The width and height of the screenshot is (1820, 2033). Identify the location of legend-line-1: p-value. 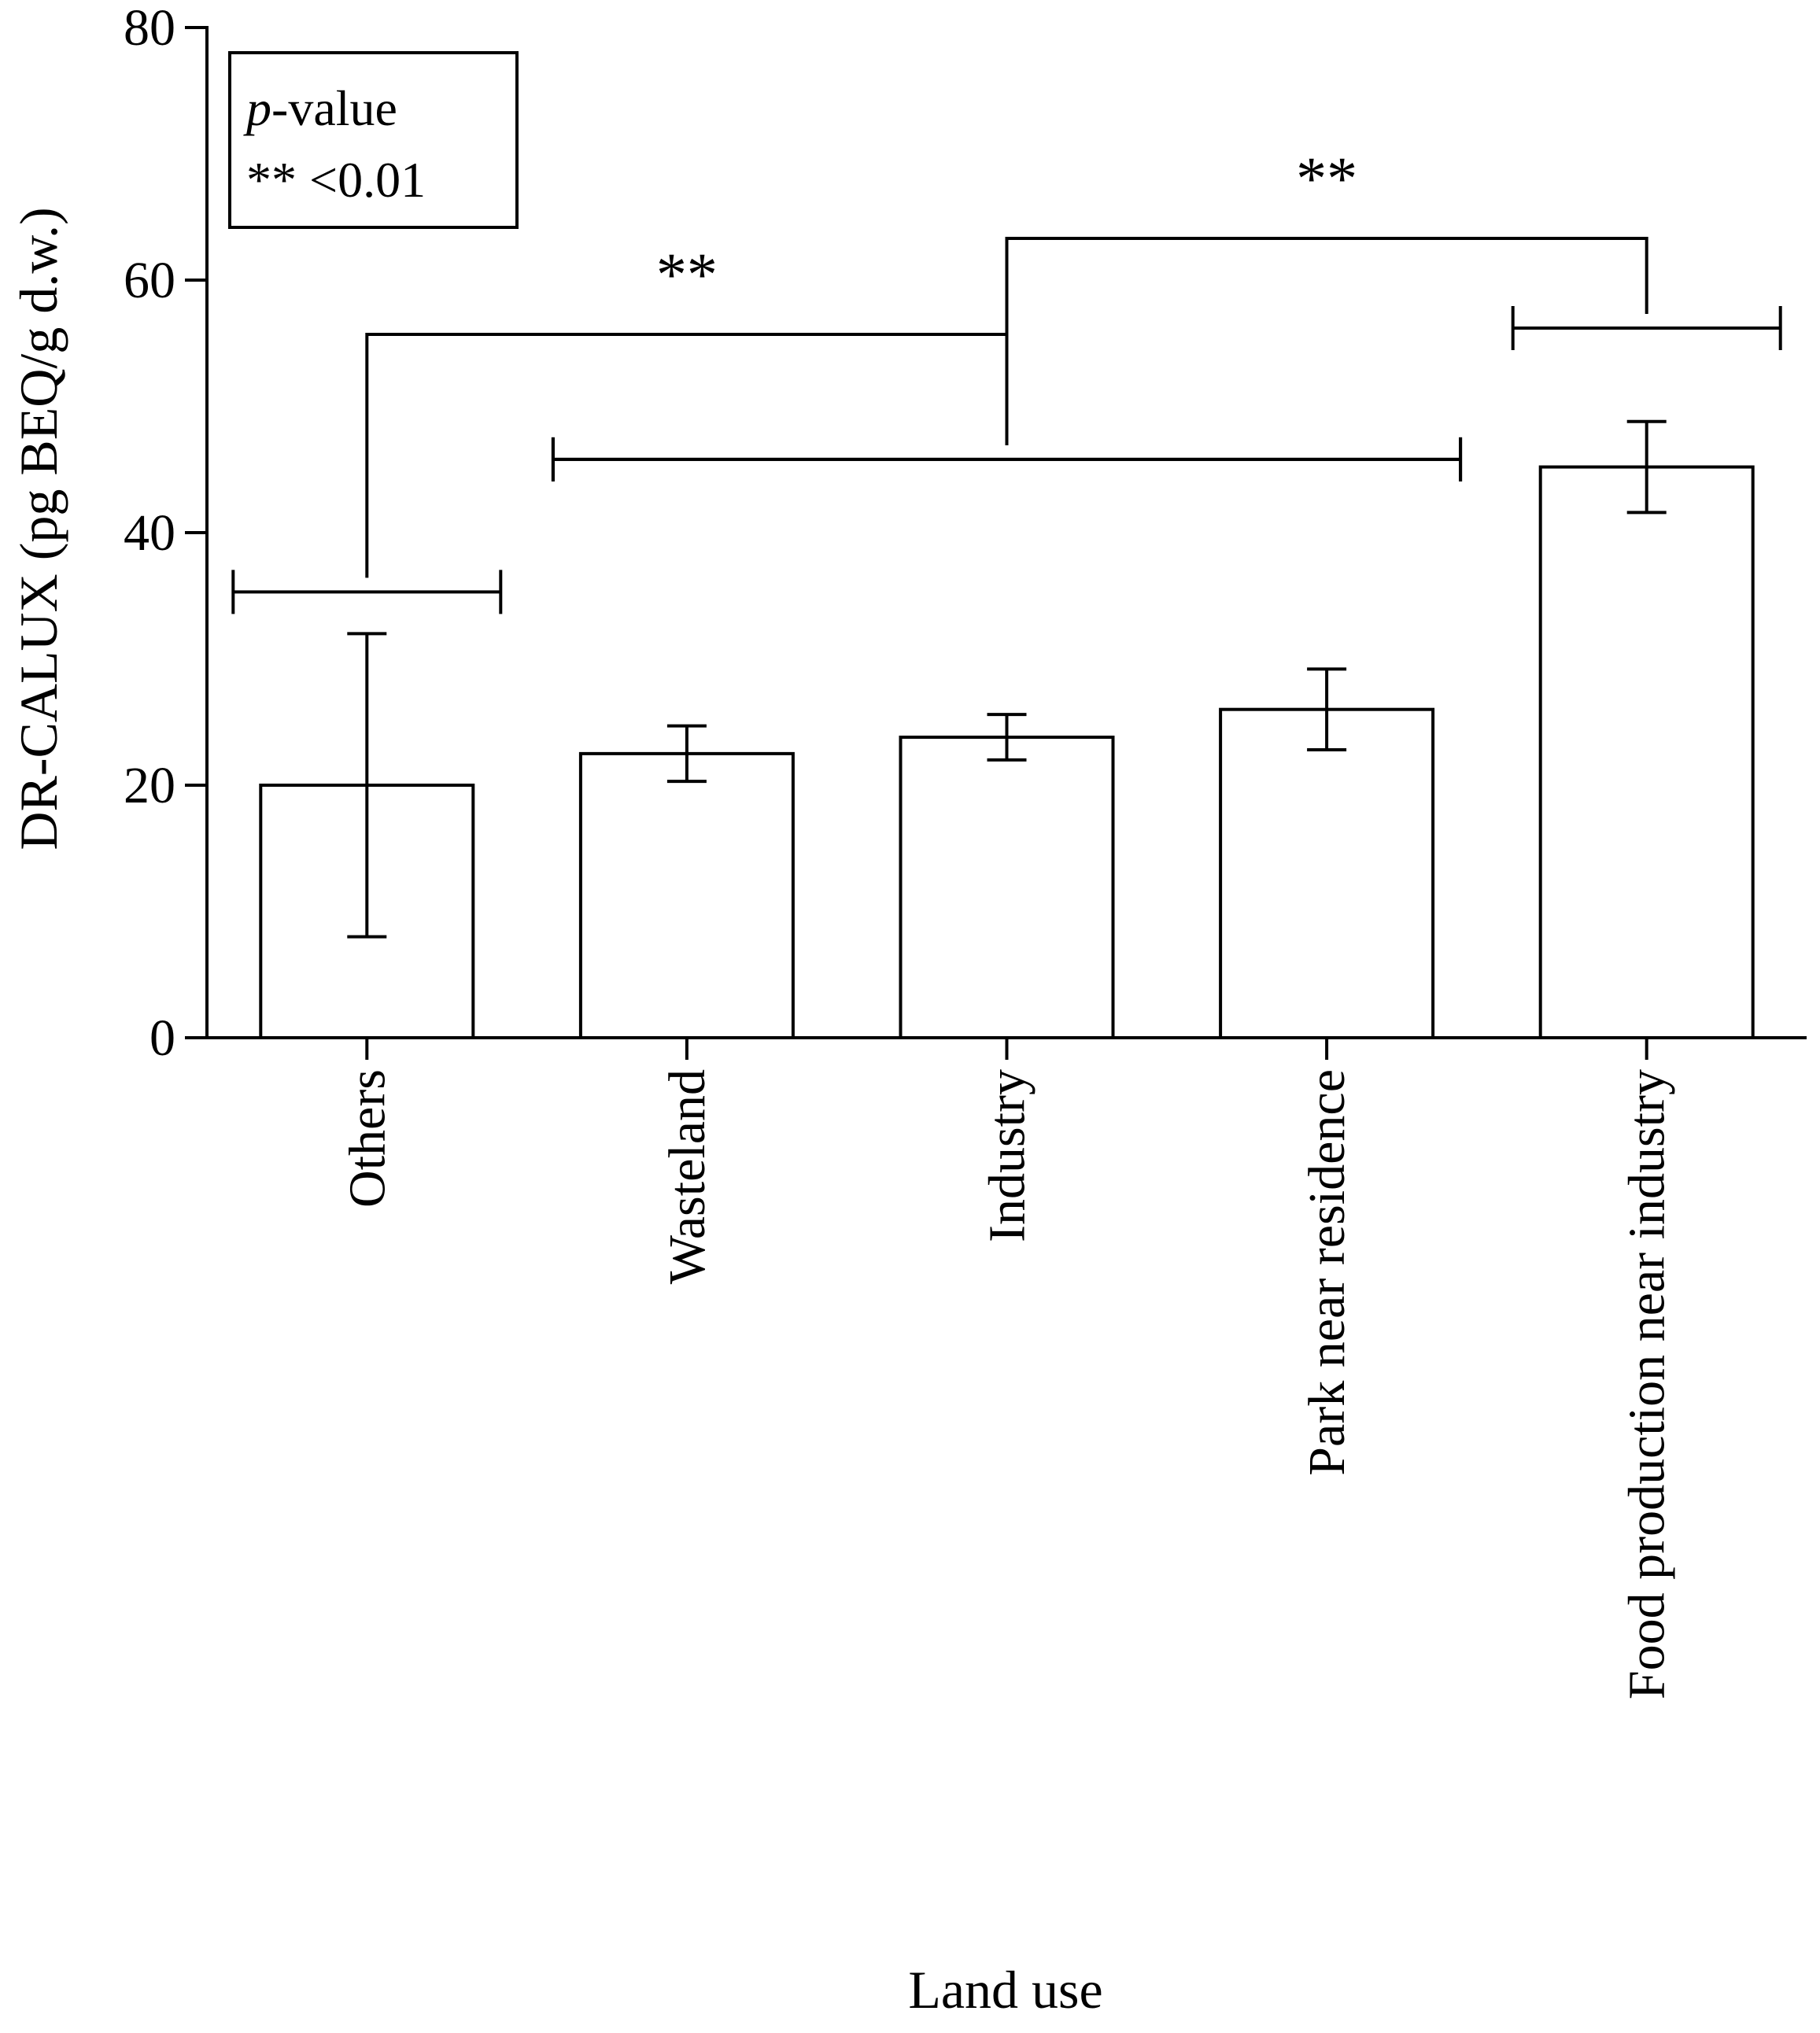
(320, 108).